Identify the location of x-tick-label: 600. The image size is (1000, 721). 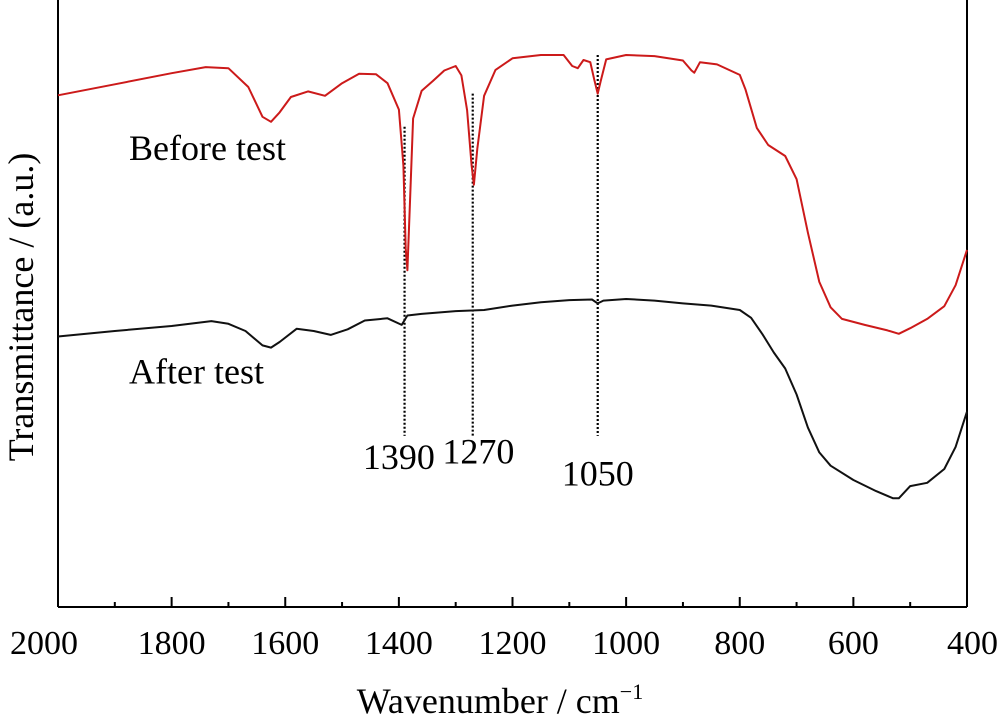
(853, 643).